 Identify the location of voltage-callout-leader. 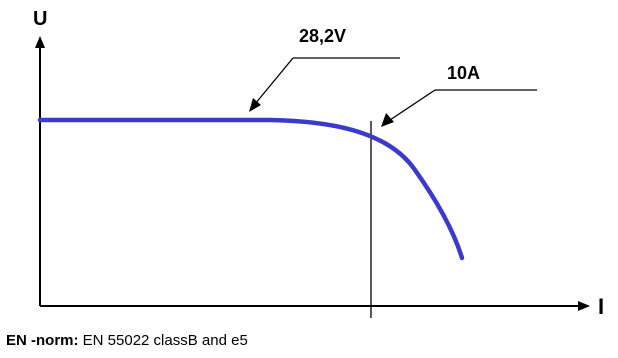
(274, 81).